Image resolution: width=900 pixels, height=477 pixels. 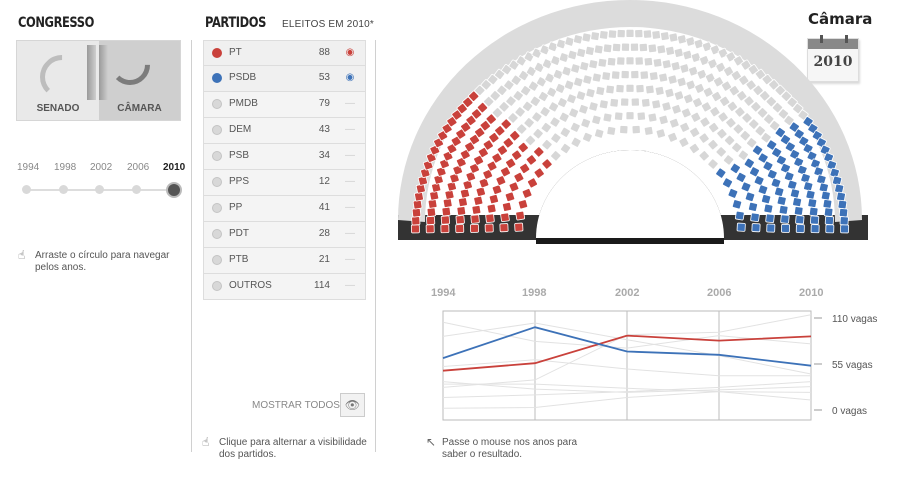 I want to click on year-stop-2006, so click(x=136, y=189).